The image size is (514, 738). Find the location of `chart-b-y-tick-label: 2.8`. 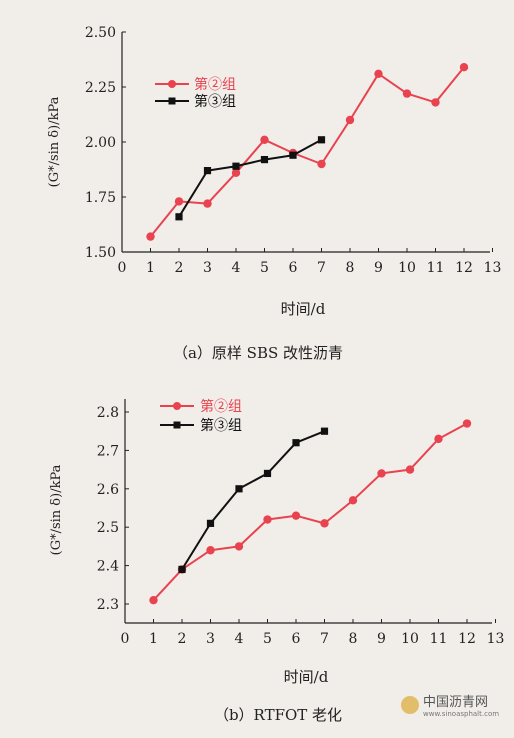

chart-b-y-tick-label: 2.8 is located at coordinates (108, 413).